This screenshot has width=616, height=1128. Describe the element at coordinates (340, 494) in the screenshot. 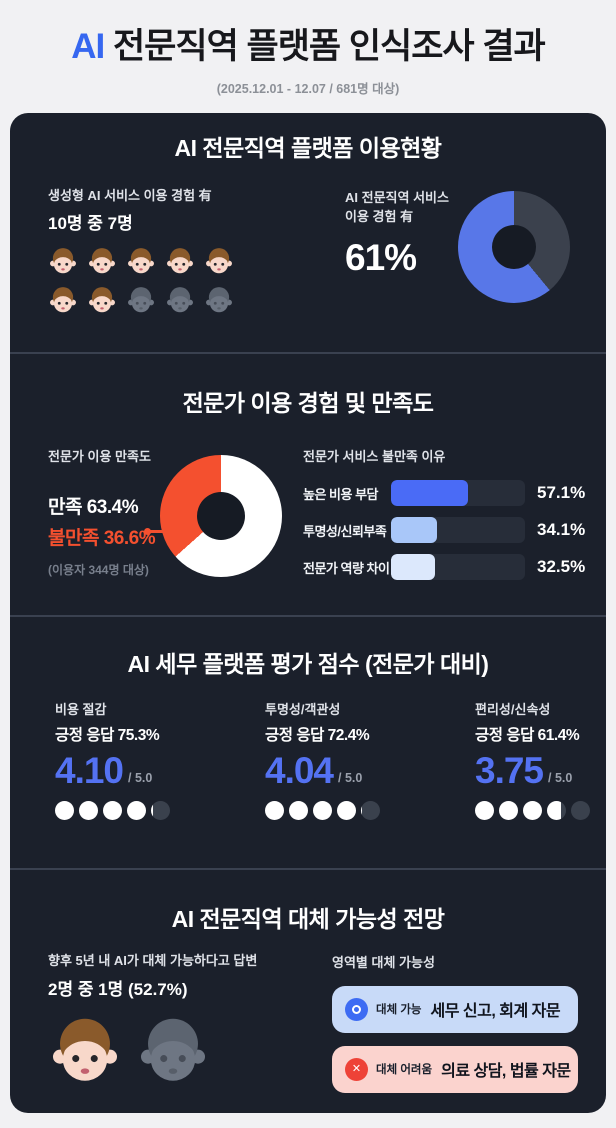

I see `bar-label: 높은 비용 부담` at that location.